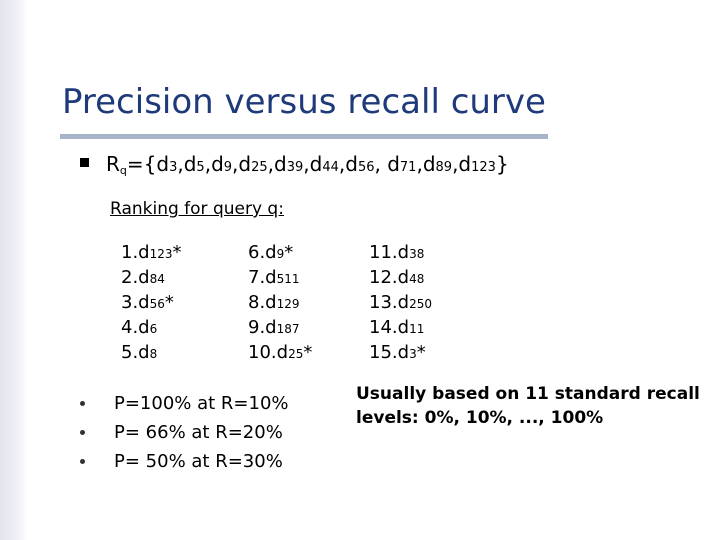  Describe the element at coordinates (304, 102) in the screenshot. I see `slide-title: Precision versus recall curve` at that location.